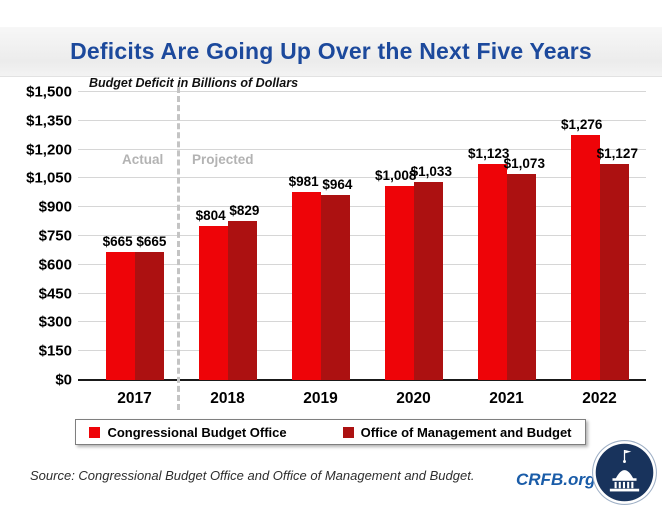 The height and width of the screenshot is (507, 662). I want to click on bar-group-2018: $804 $829 2018, so click(227, 249).